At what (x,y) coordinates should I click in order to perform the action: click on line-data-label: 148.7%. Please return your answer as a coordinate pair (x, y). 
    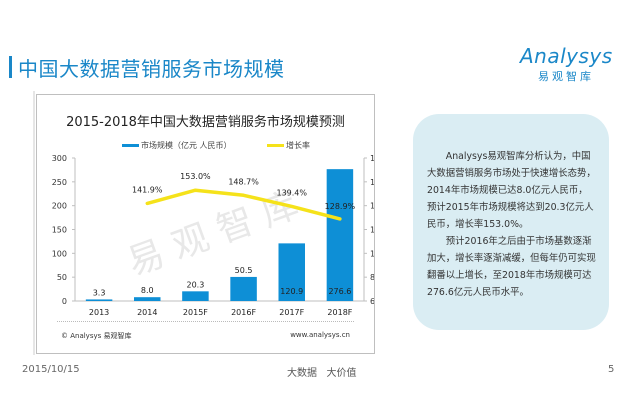
    Looking at the image, I should click on (243, 181).